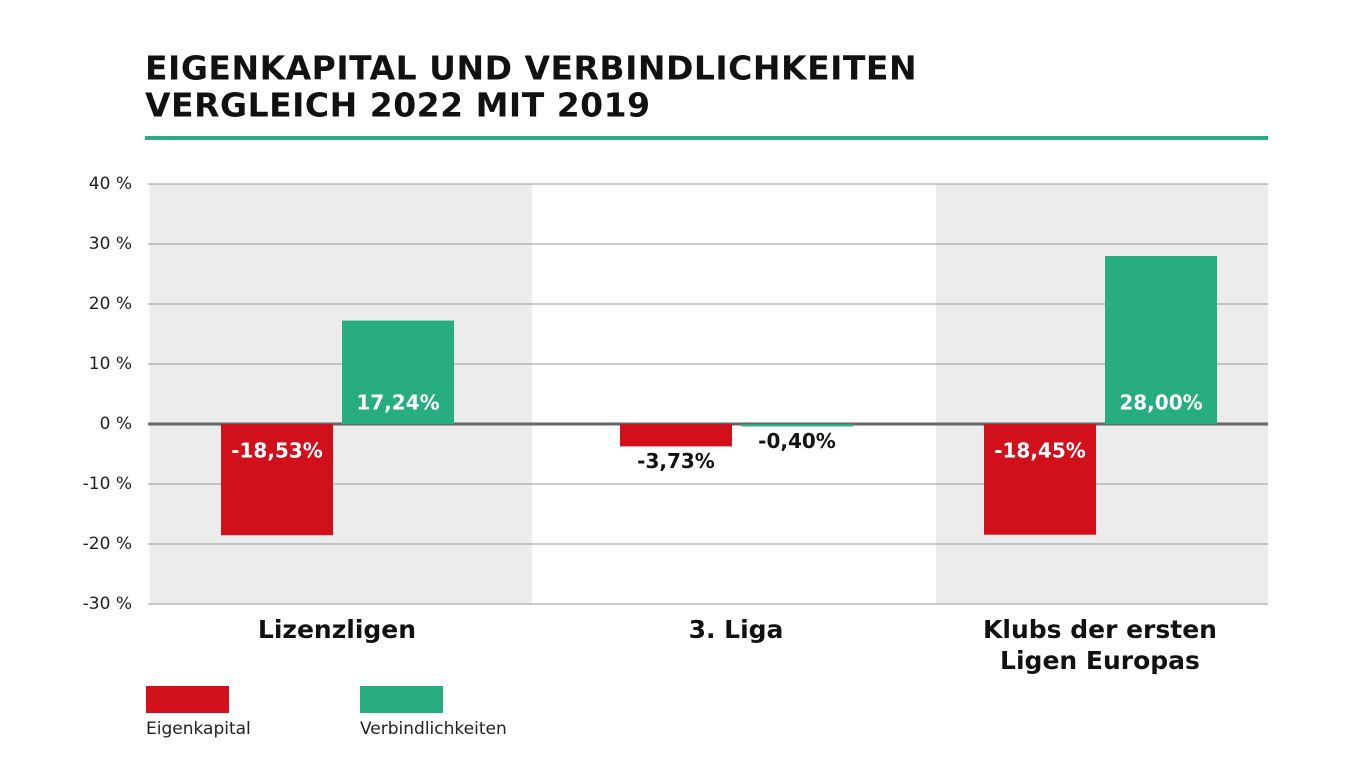 This screenshot has height=765, width=1360. What do you see at coordinates (107, 484) in the screenshot?
I see `y-tick-label: -10 %` at bounding box center [107, 484].